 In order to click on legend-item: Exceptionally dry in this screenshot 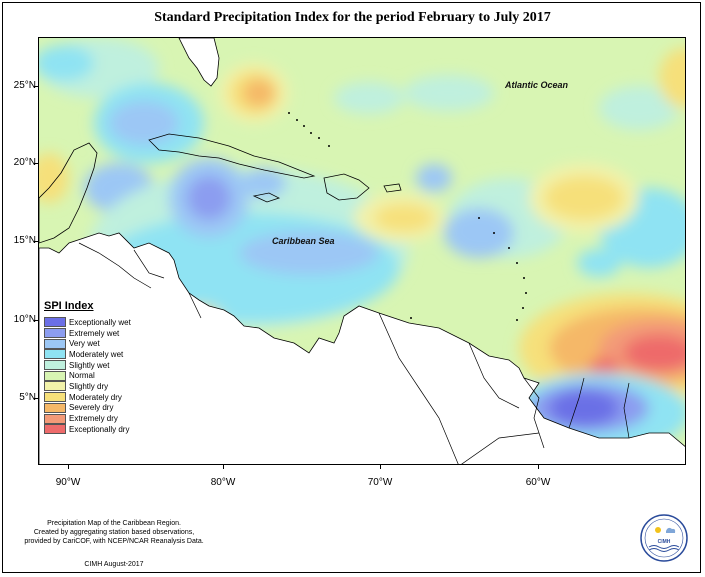, I will do `click(106, 429)`.